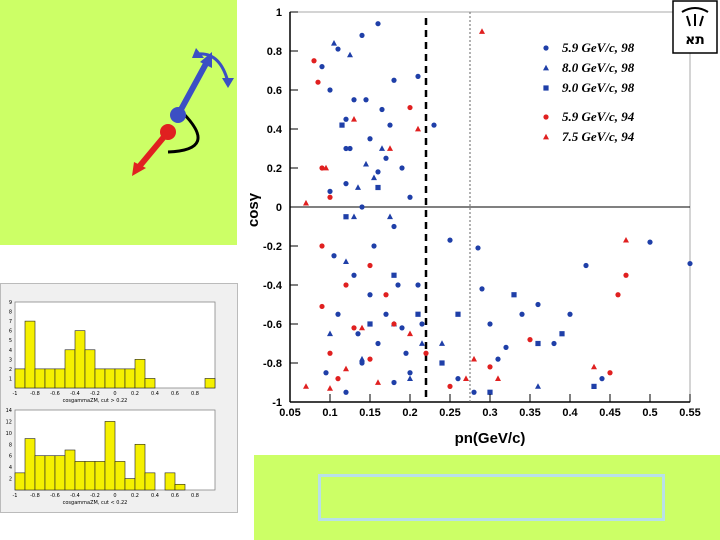 The height and width of the screenshot is (540, 720). Describe the element at coordinates (279, 208) in the screenshot. I see `y-tick-label: 0` at that location.